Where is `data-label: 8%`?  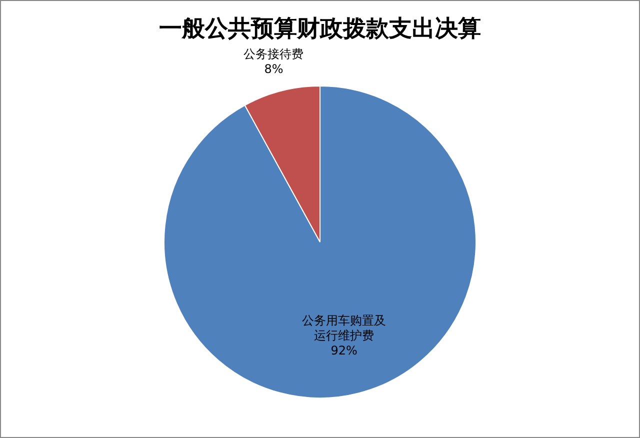
data-label: 8% is located at coordinates (273, 69).